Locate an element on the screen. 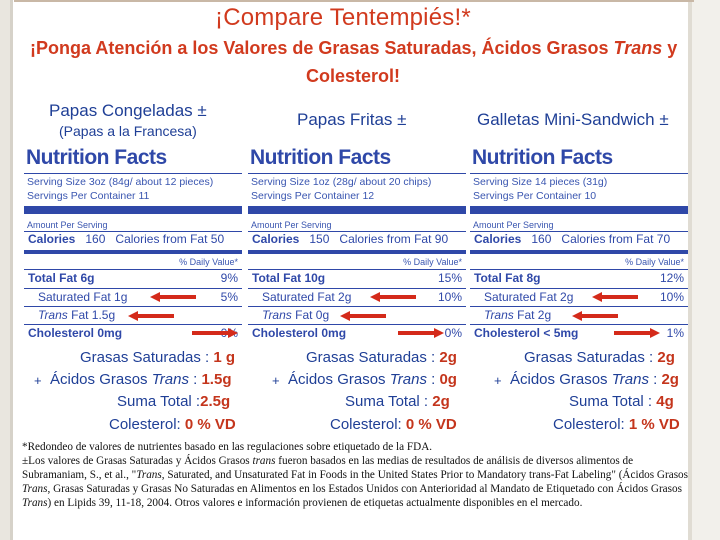 This screenshot has height=540, width=720. product-name-2: Papas Fritas ± is located at coordinates (352, 119).